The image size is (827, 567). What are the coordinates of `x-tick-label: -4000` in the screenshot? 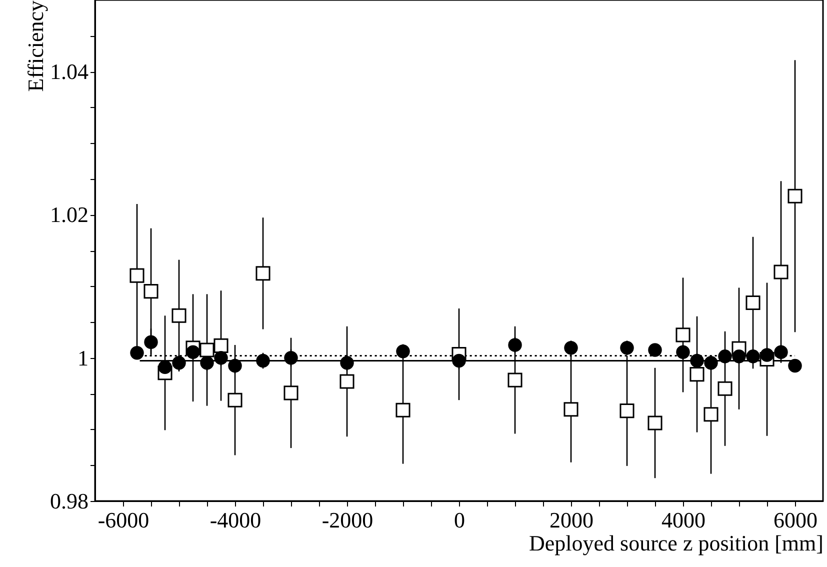 It's located at (236, 520).